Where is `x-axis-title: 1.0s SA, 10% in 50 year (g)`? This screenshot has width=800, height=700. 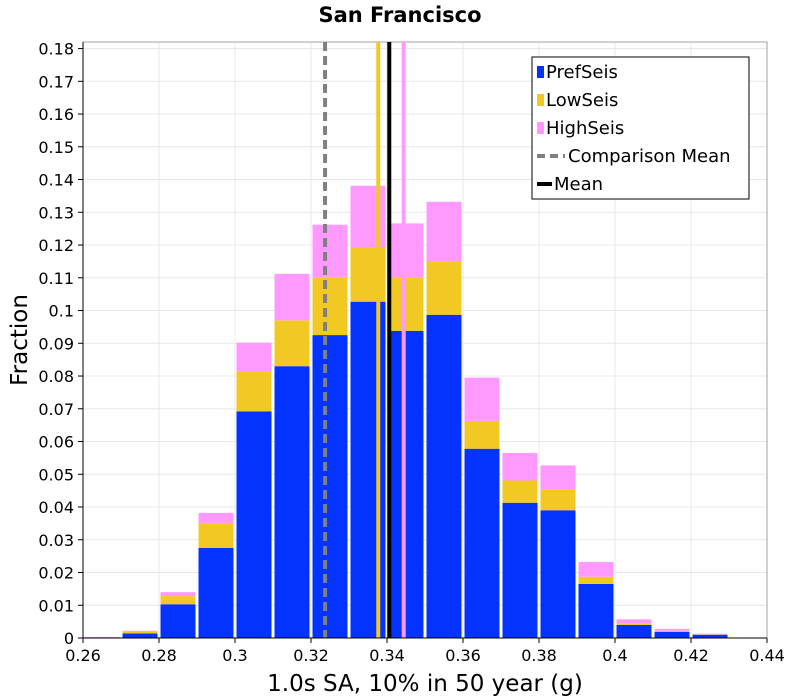 x-axis-title: 1.0s SA, 10% in 50 year (g) is located at coordinates (425, 684).